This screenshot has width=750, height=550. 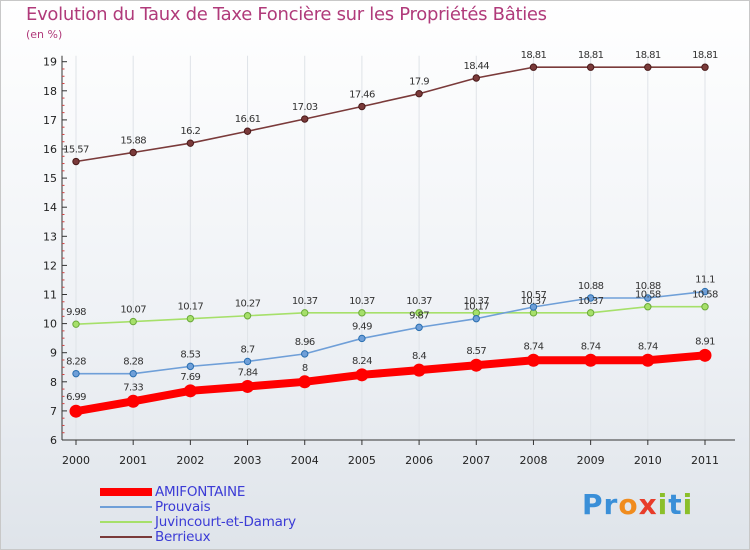 What do you see at coordinates (50, 207) in the screenshot?
I see `y-tick-label: 14` at bounding box center [50, 207].